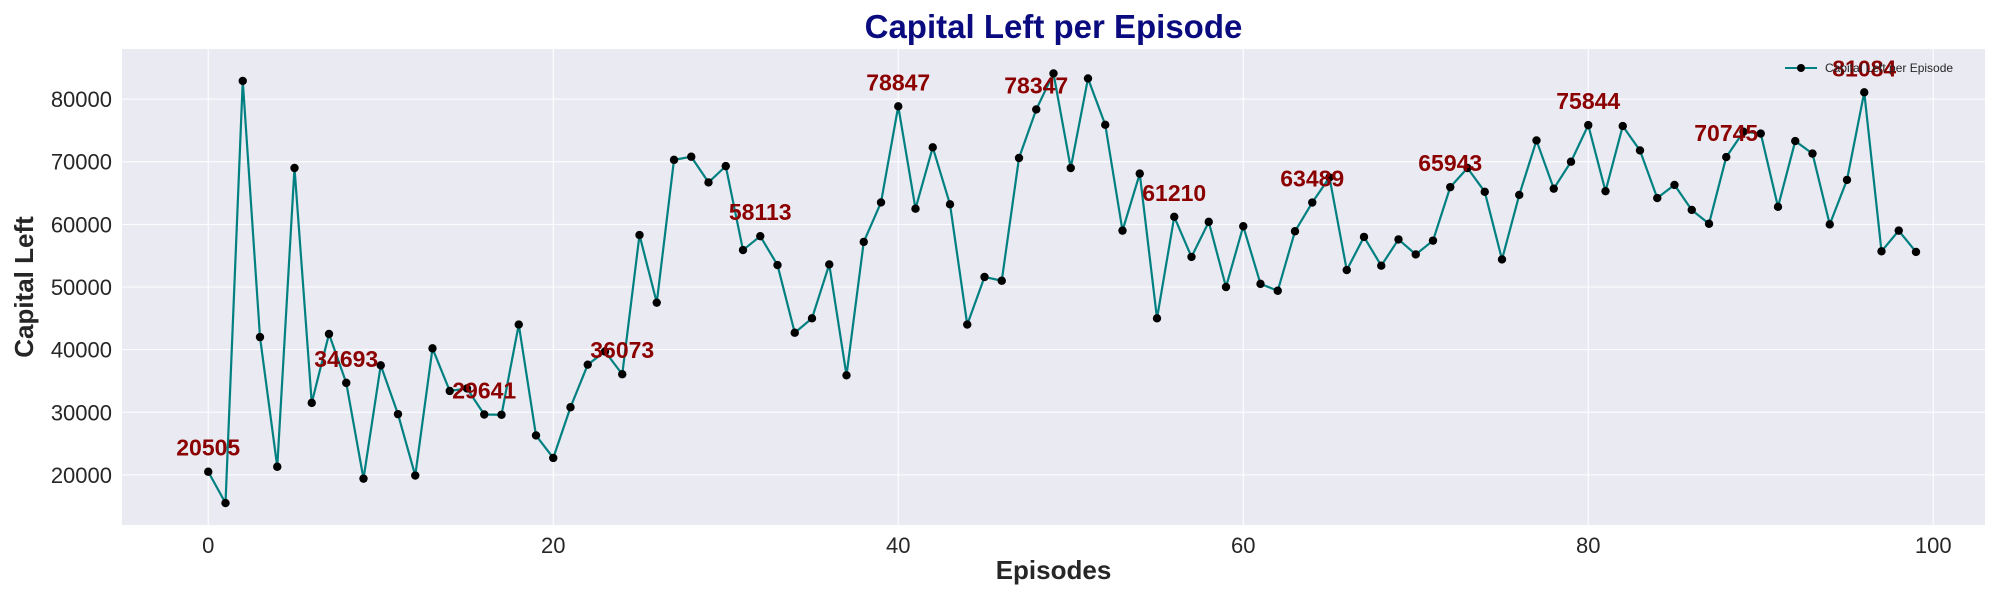 This screenshot has height=600, width=2000. What do you see at coordinates (208, 448) in the screenshot?
I see `data-label: 20505` at bounding box center [208, 448].